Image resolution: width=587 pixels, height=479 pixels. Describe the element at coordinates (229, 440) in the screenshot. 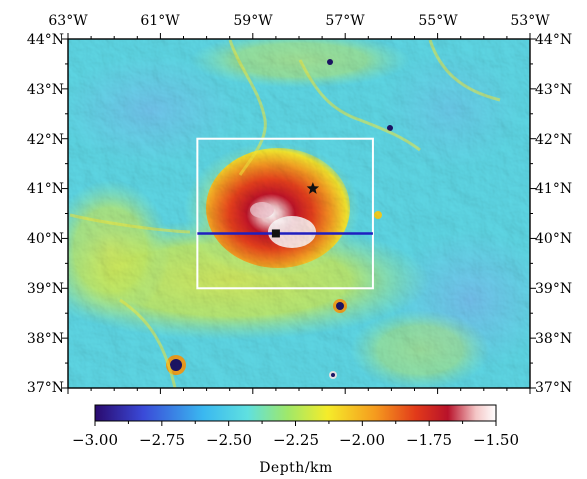

I see `colorbar-tick-label: −2.50` at that location.